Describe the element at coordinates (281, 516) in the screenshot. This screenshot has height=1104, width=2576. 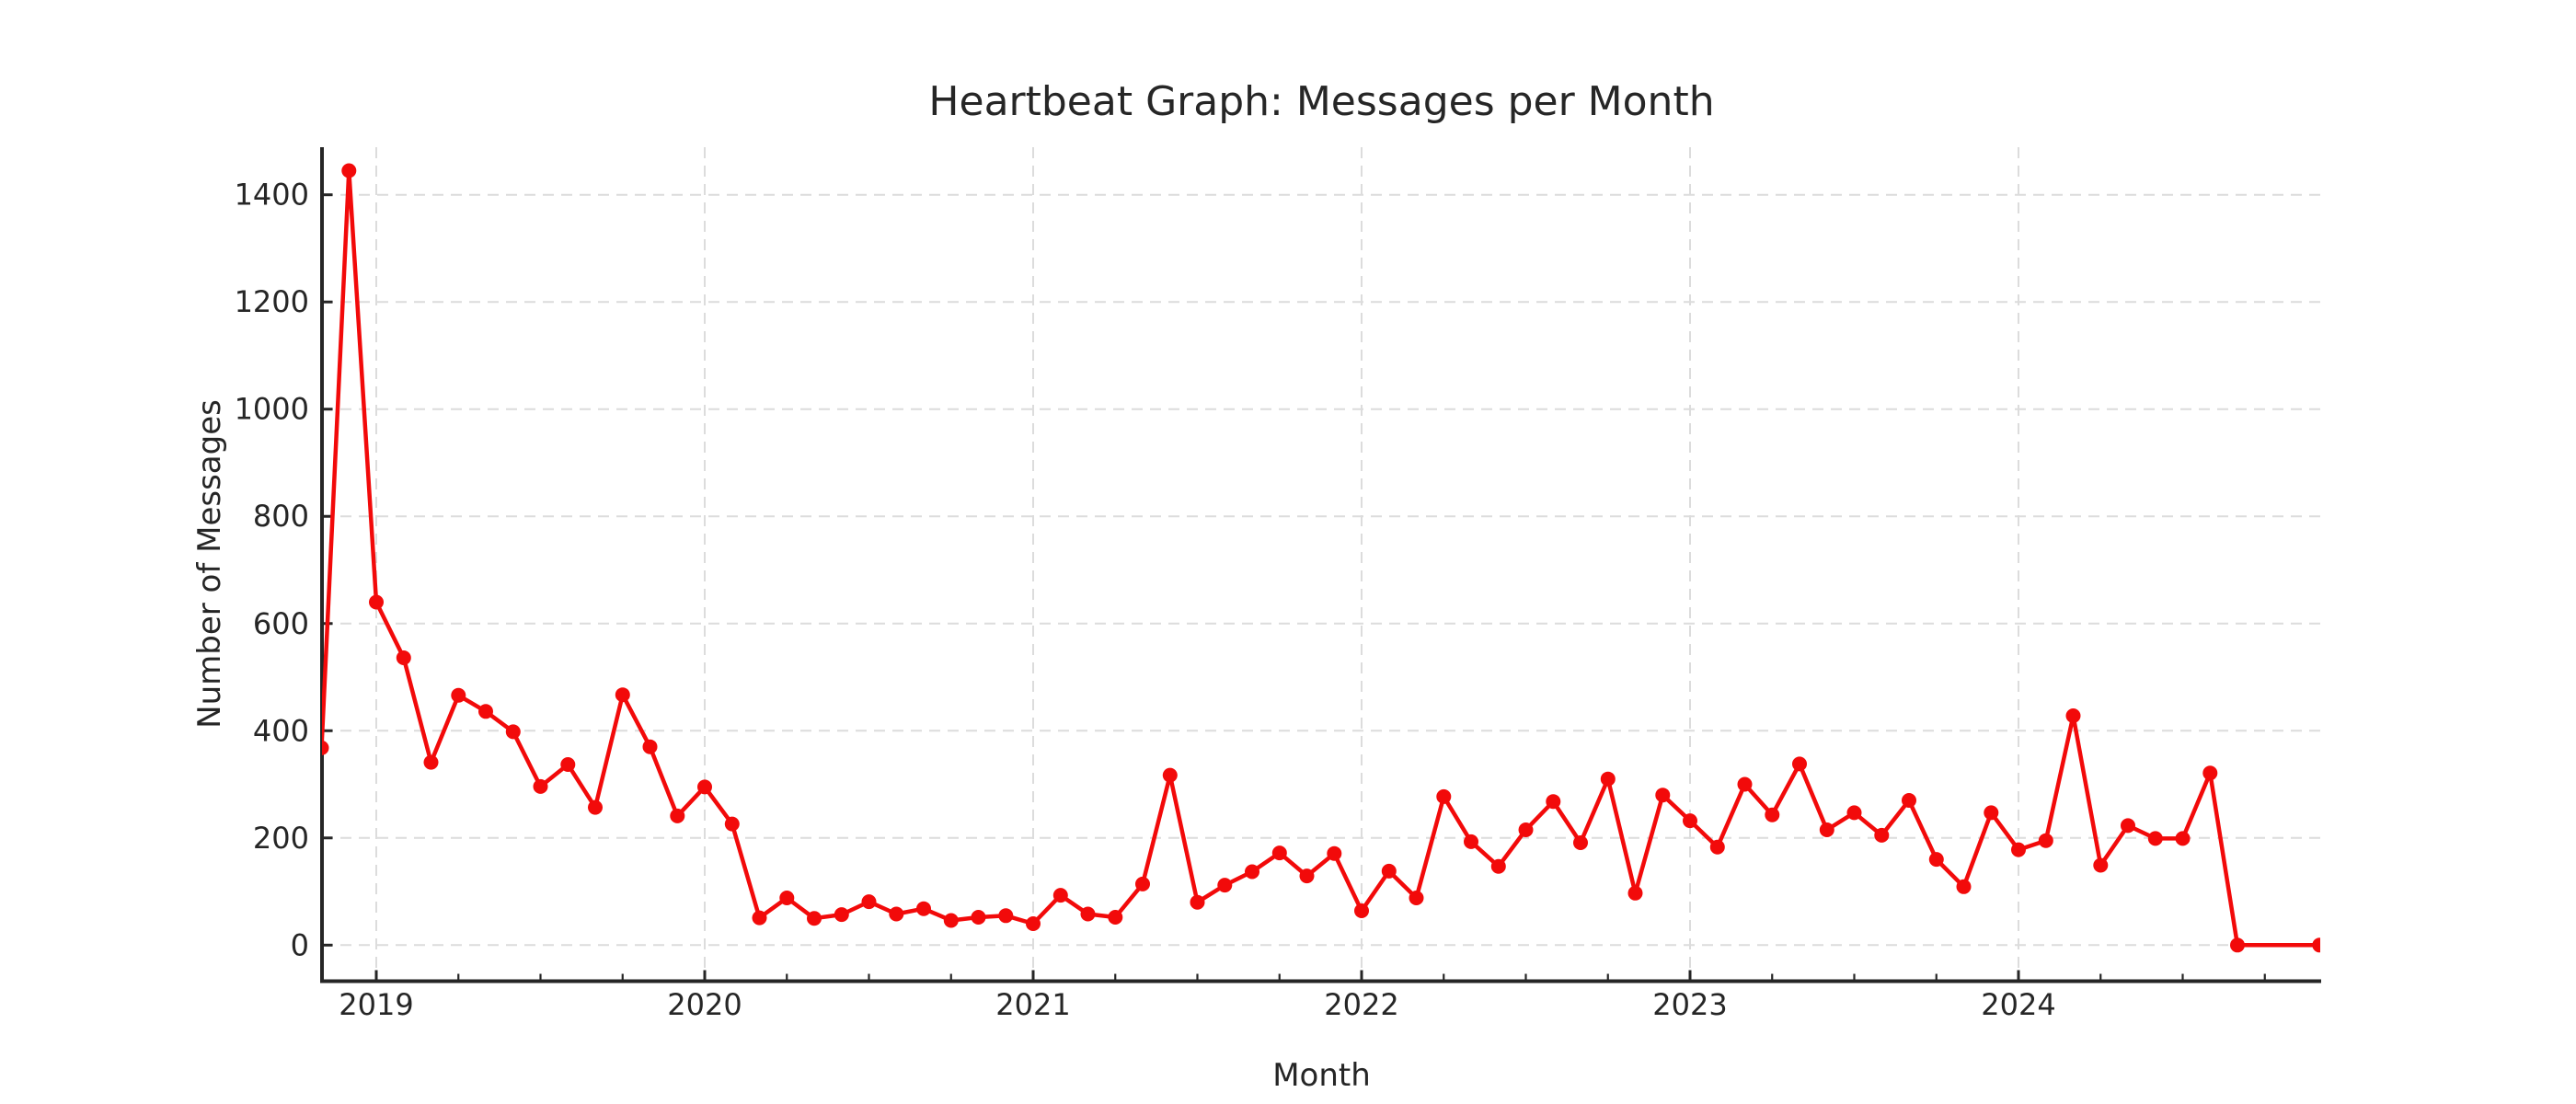
I see `y-tick-label: 800` at that location.